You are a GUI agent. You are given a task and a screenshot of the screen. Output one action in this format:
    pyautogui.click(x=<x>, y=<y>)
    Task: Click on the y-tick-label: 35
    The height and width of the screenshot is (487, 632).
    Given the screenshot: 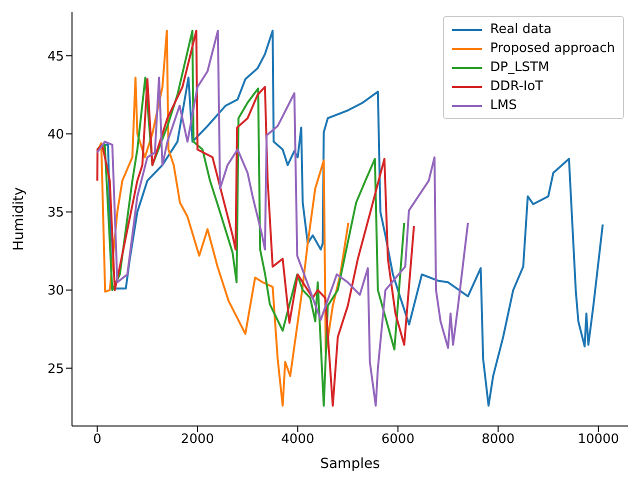 What is the action you would take?
    pyautogui.click(x=55, y=213)
    